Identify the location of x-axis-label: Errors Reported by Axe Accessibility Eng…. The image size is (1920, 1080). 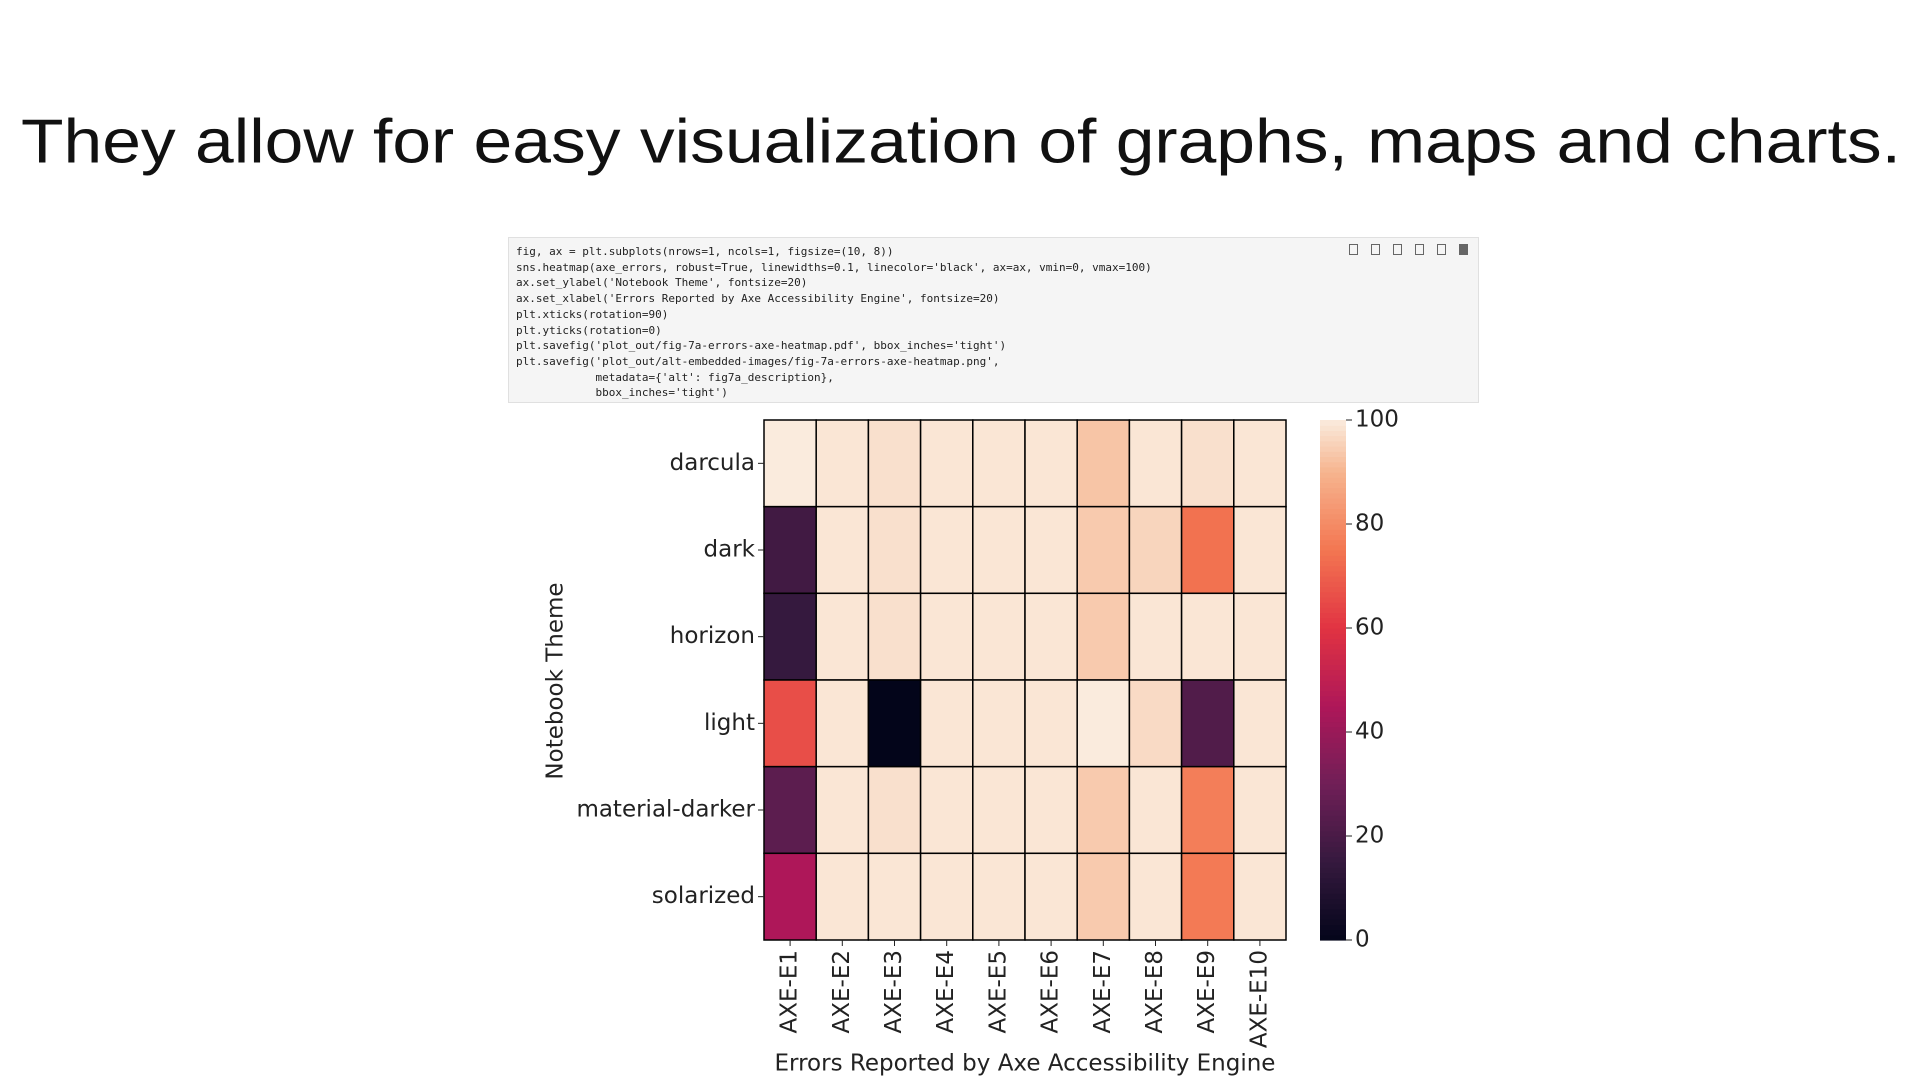
(1025, 1064).